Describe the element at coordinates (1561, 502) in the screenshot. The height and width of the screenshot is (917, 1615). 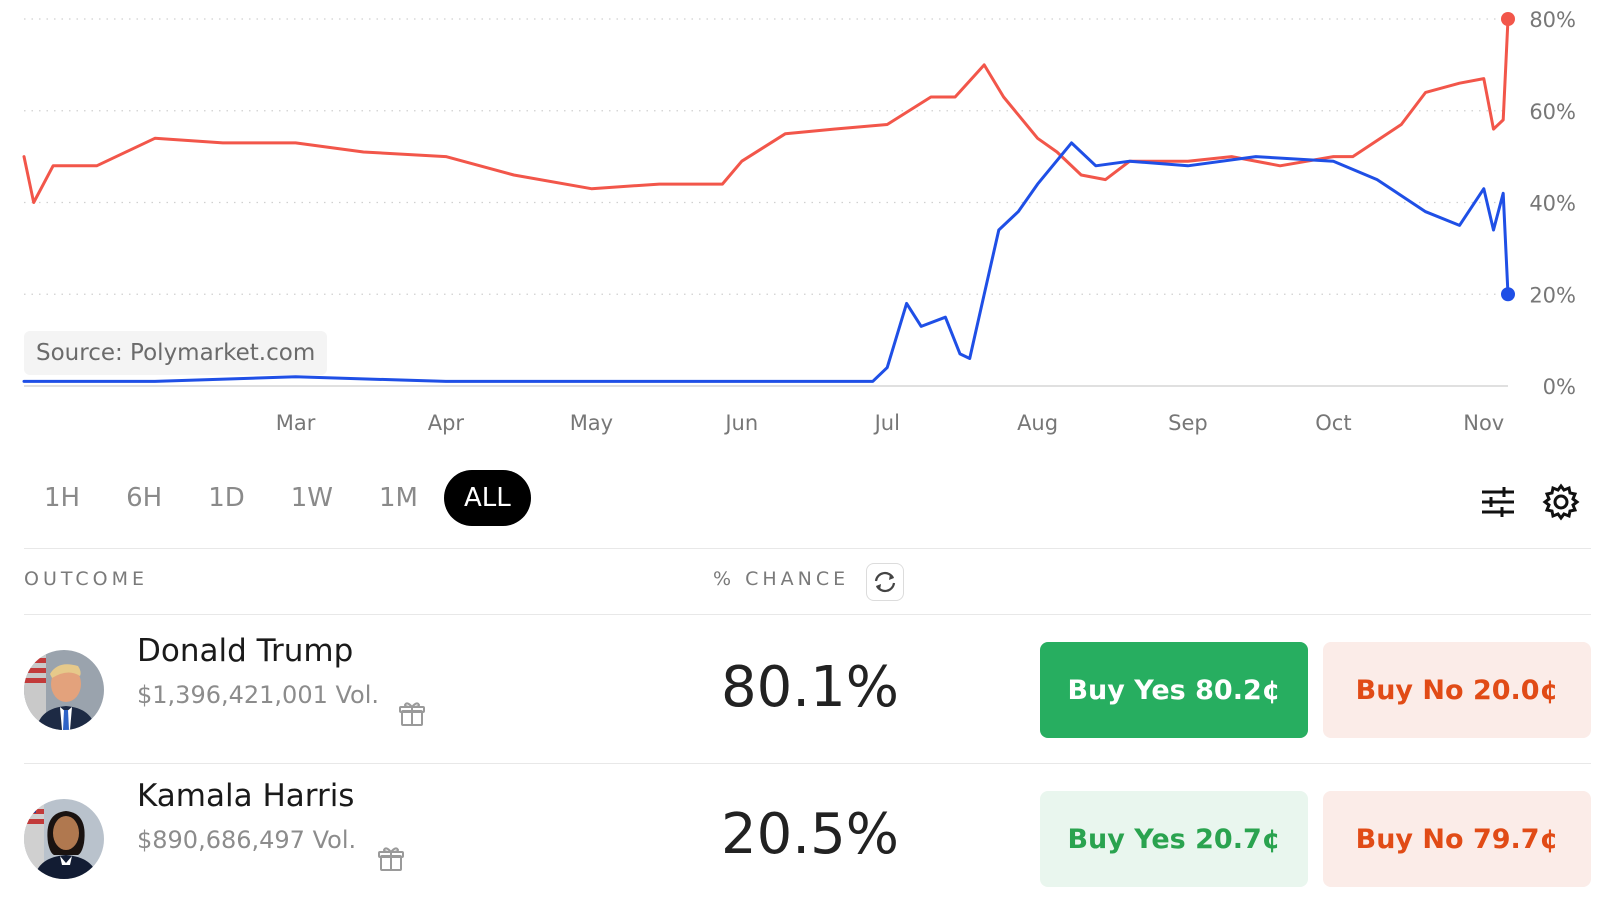
I see `gear-icon` at that location.